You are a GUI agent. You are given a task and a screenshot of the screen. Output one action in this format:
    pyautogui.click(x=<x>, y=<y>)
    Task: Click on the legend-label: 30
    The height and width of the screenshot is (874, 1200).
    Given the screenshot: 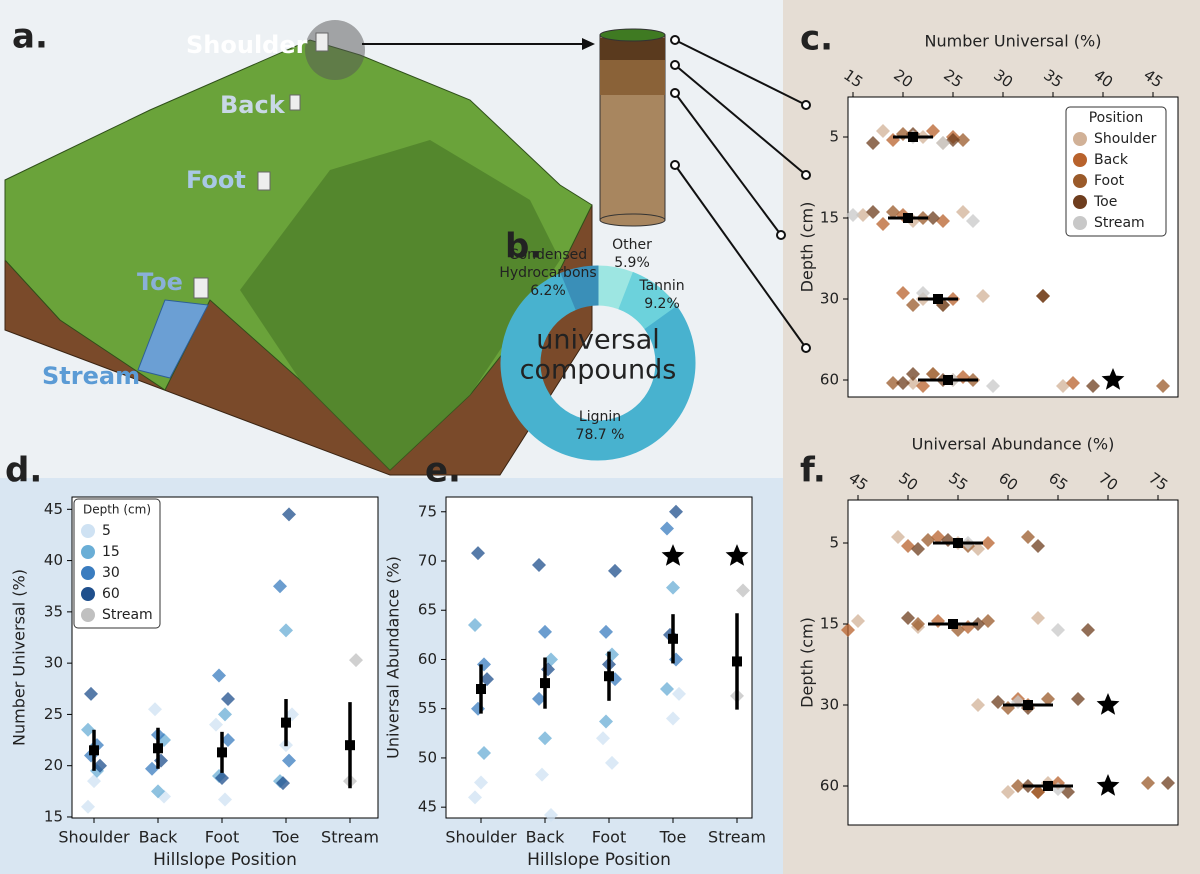 What is the action you would take?
    pyautogui.click(x=111, y=573)
    